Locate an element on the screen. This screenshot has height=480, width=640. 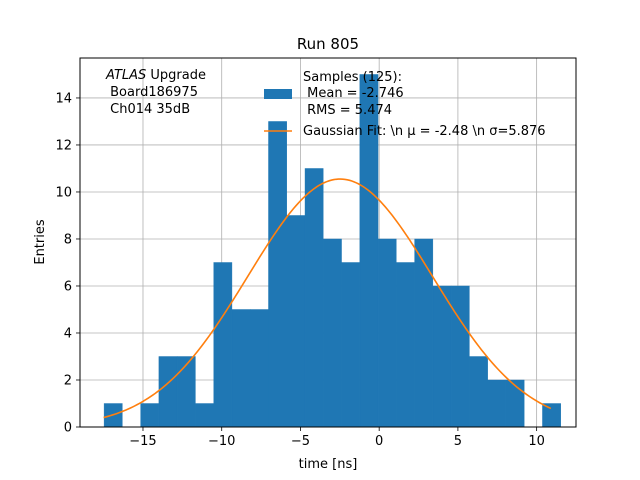
legend-histogram-line-3: RMS = 5.474 is located at coordinates (347, 110).